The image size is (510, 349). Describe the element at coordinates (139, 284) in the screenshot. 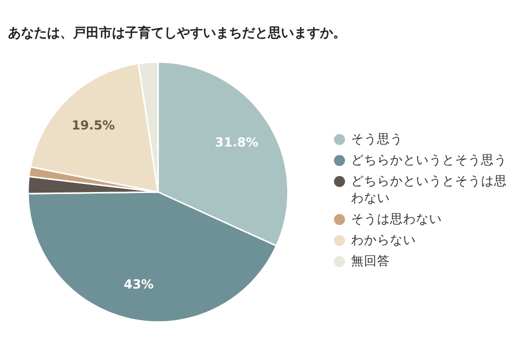

I see `data-label: 43%` at that location.